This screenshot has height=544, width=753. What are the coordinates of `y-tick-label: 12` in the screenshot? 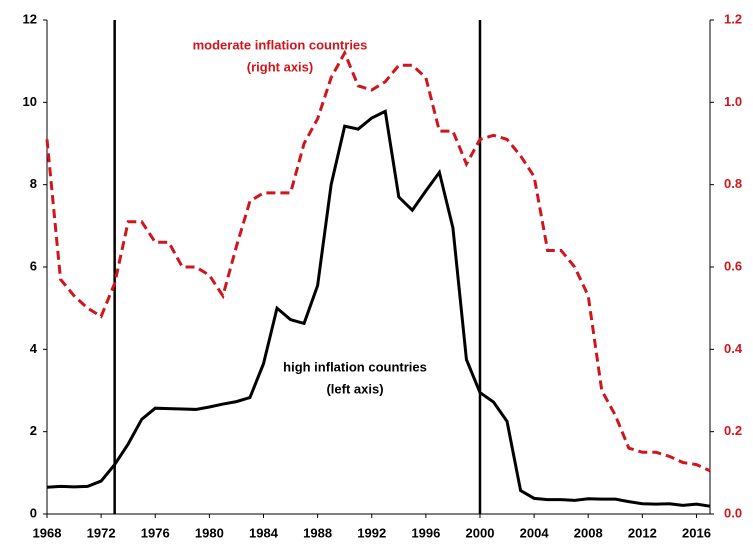 It's located at (30, 18).